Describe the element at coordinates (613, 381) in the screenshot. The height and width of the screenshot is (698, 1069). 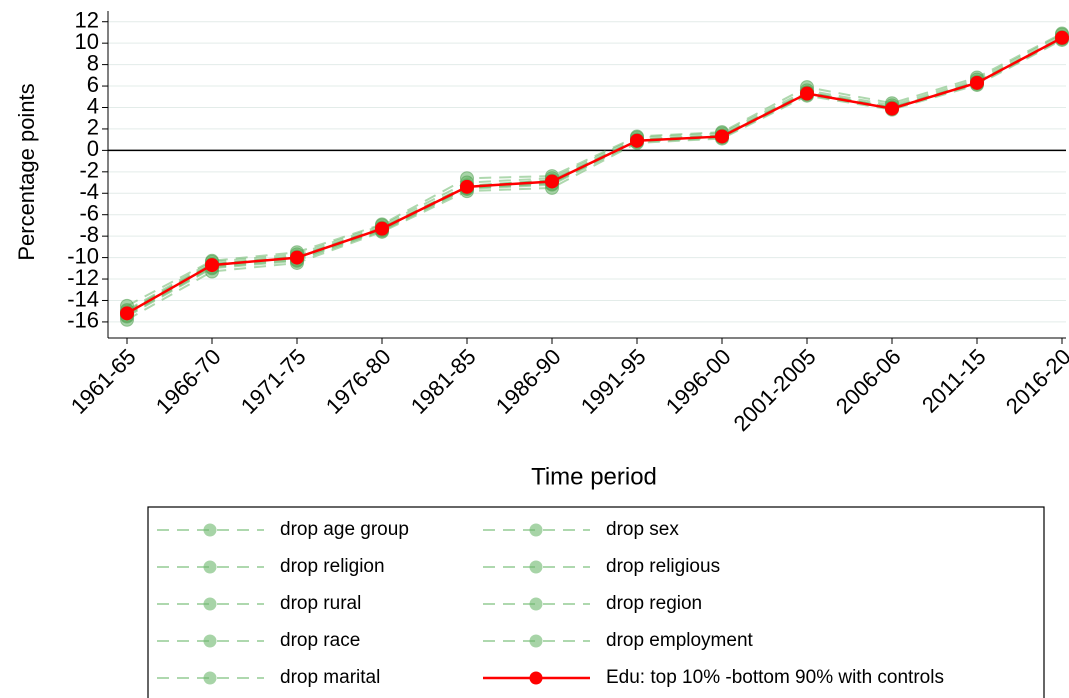
I see `x-tick-label: 1991-95` at that location.